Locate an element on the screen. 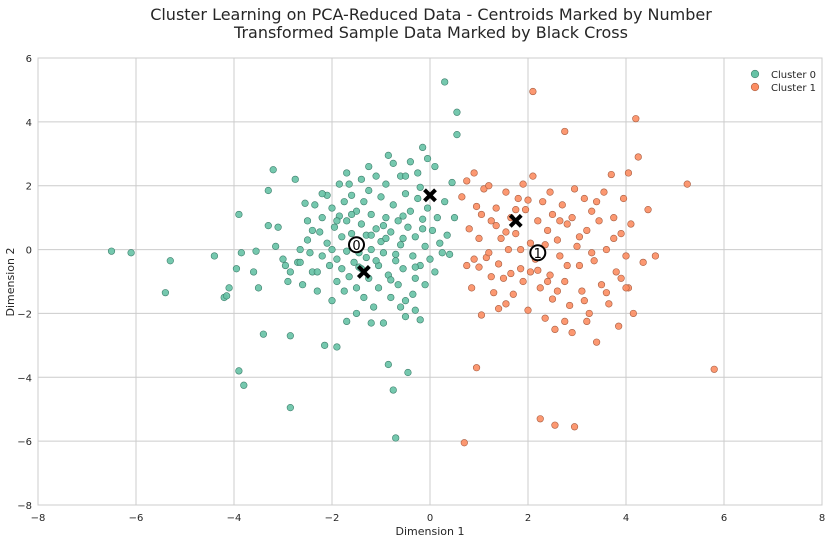  x-tick-label: 0 is located at coordinates (430, 518).